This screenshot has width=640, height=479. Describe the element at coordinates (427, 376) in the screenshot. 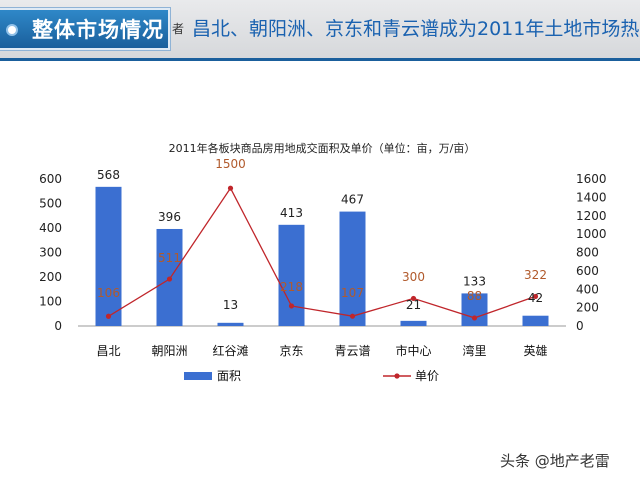

I see `legend-line-label: 单价` at that location.